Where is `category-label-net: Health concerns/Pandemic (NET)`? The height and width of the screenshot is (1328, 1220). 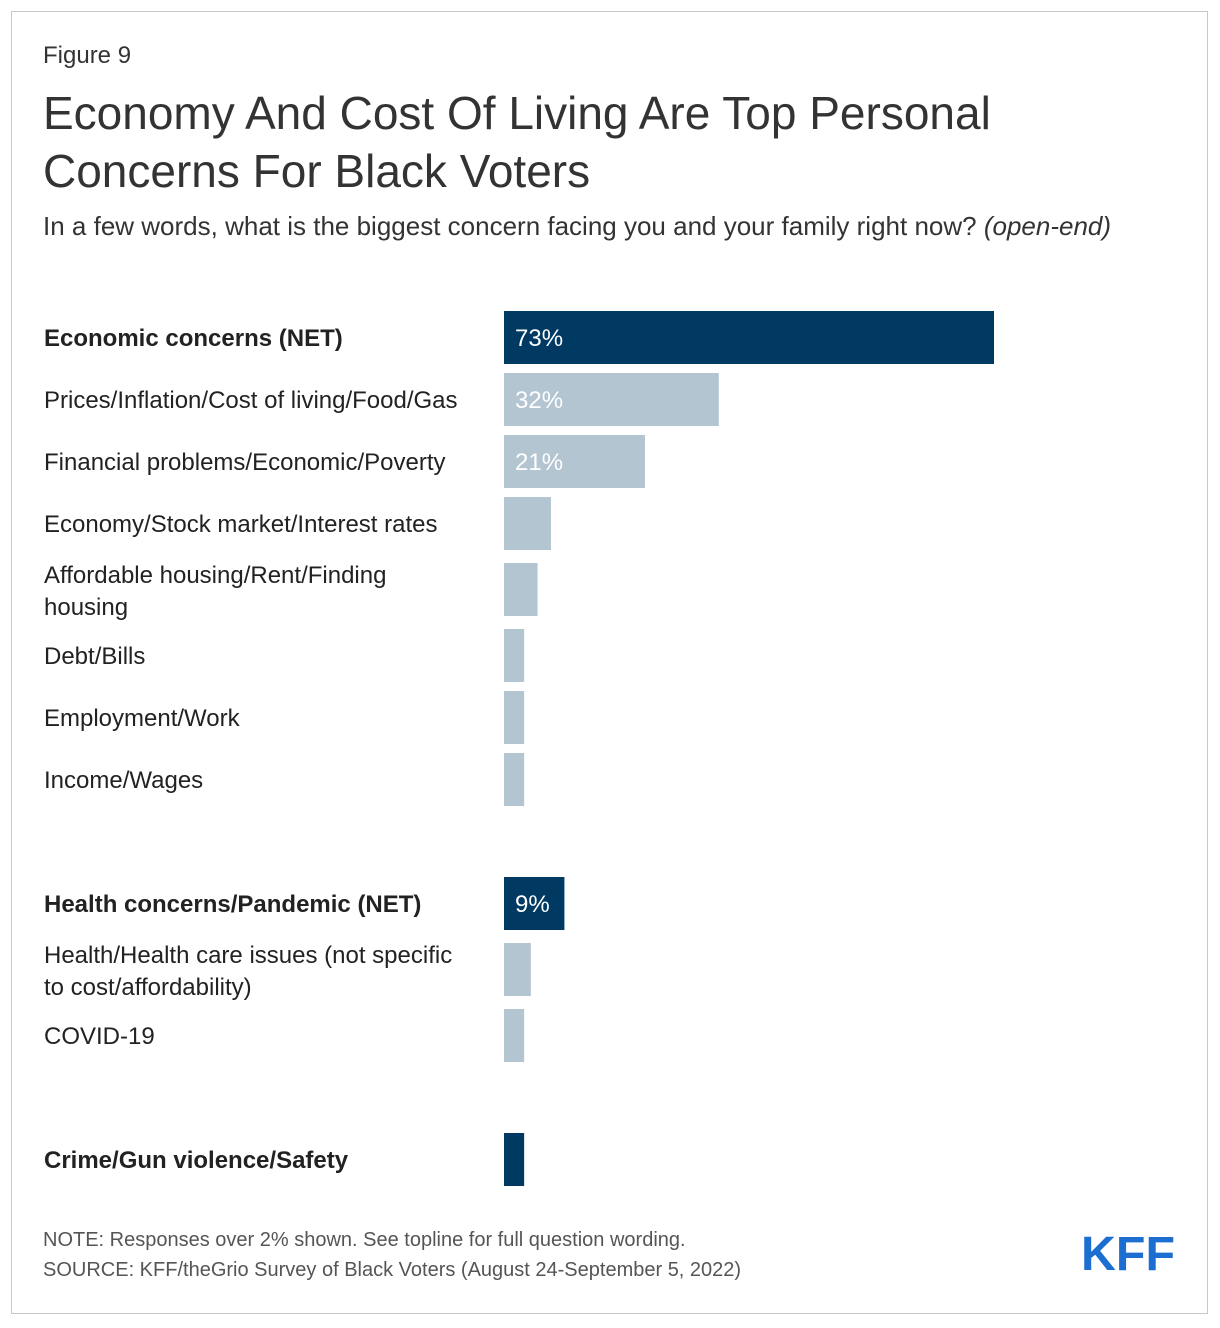 category-label-net: Health concerns/Pandemic (NET) is located at coordinates (232, 904).